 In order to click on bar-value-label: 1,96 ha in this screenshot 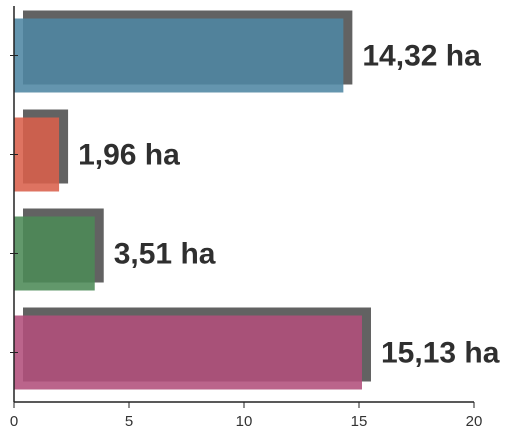, I will do `click(129, 155)`.